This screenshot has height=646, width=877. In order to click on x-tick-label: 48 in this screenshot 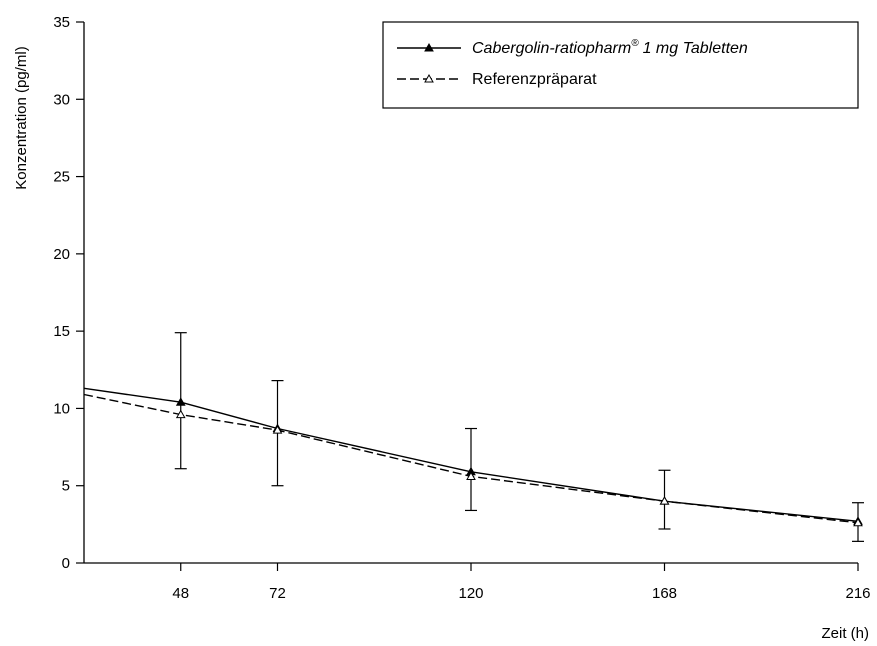, I will do `click(180, 593)`.